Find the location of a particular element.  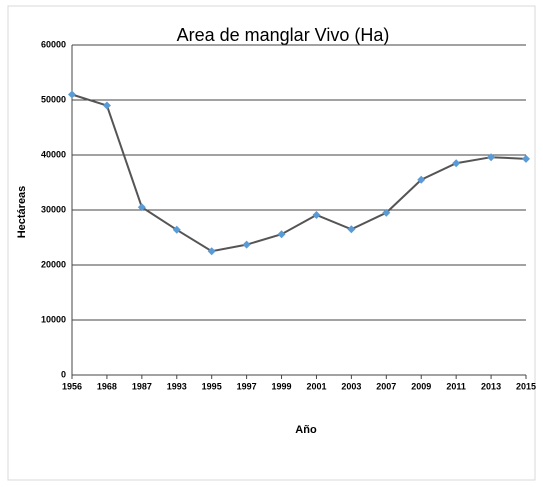

chart-title: Area de manglar Vivo (Ha) is located at coordinates (283, 35).